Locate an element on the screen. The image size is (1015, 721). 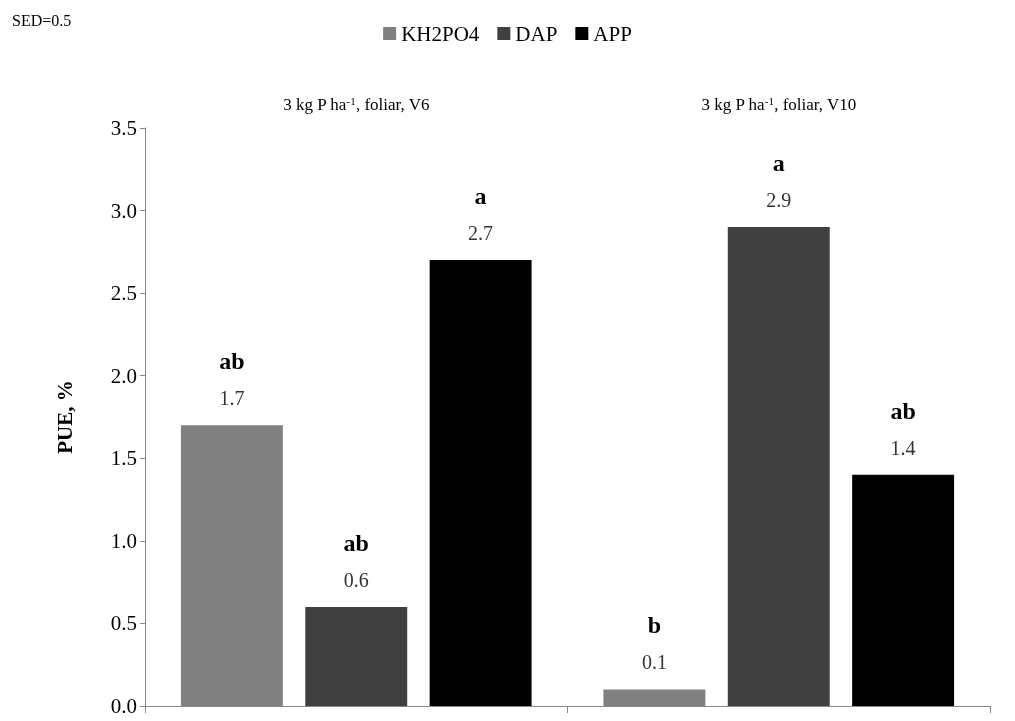
data-label: a 2.7 is located at coordinates (481, 214).